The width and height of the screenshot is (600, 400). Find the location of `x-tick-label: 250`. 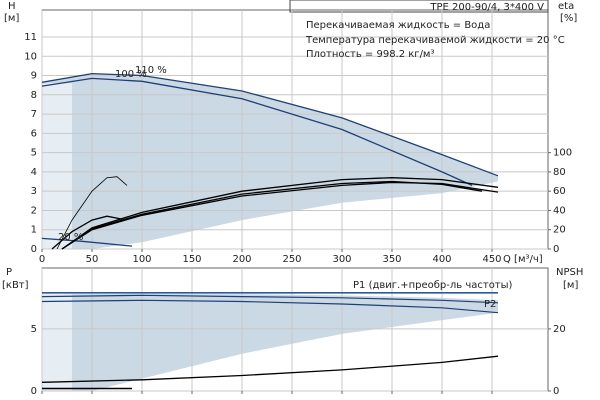

x-tick-label: 250 is located at coordinates (291, 259).